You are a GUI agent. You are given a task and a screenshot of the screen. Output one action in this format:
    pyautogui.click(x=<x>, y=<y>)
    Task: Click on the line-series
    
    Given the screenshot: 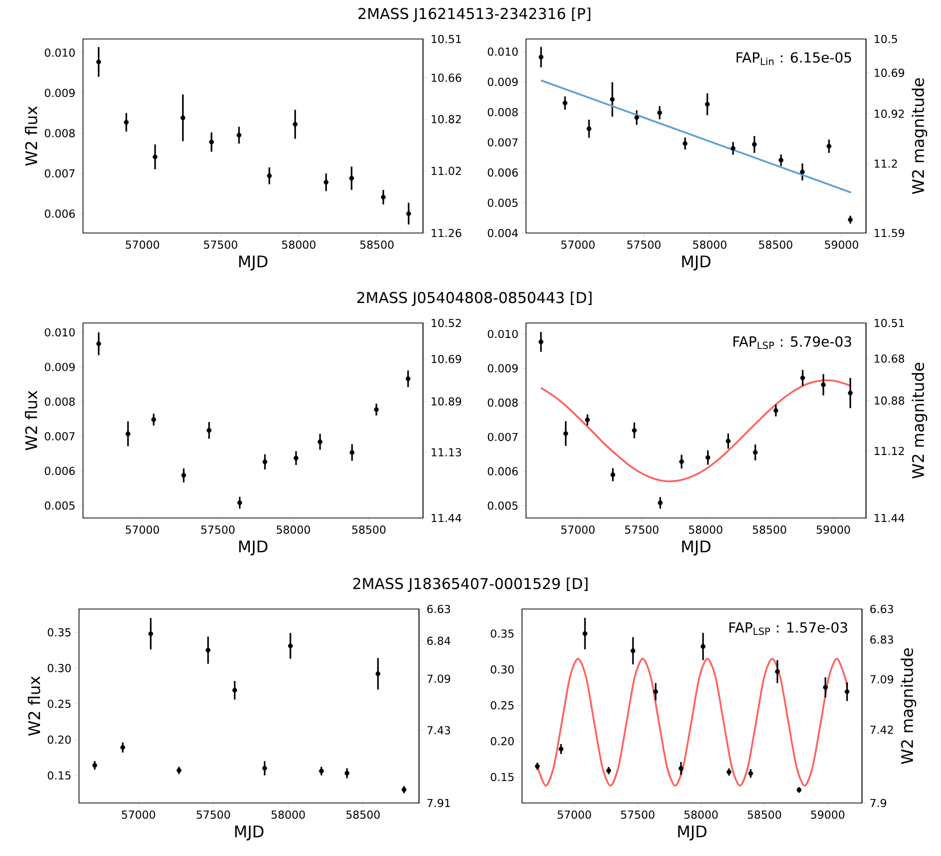 What is the action you would take?
    pyautogui.click(x=696, y=430)
    